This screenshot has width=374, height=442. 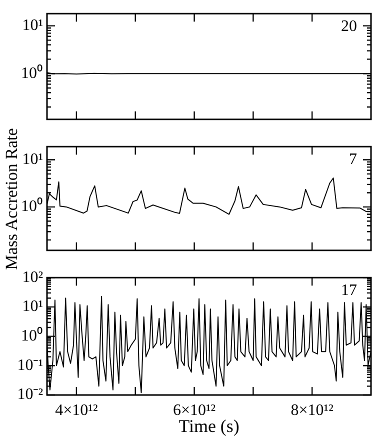 What do you see at coordinates (353, 159) in the screenshot?
I see `annotation: 7` at bounding box center [353, 159].